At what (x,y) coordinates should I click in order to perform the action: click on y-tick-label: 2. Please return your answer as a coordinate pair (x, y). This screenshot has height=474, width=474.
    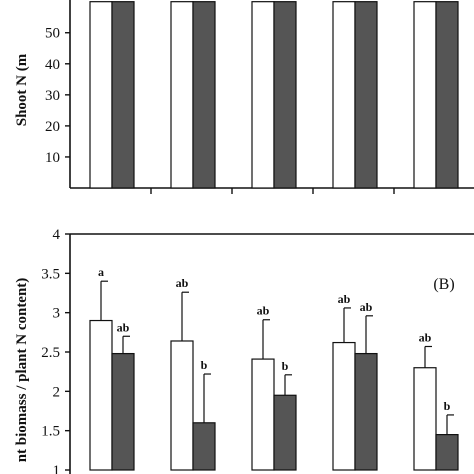
    Looking at the image, I should click on (57, 392).